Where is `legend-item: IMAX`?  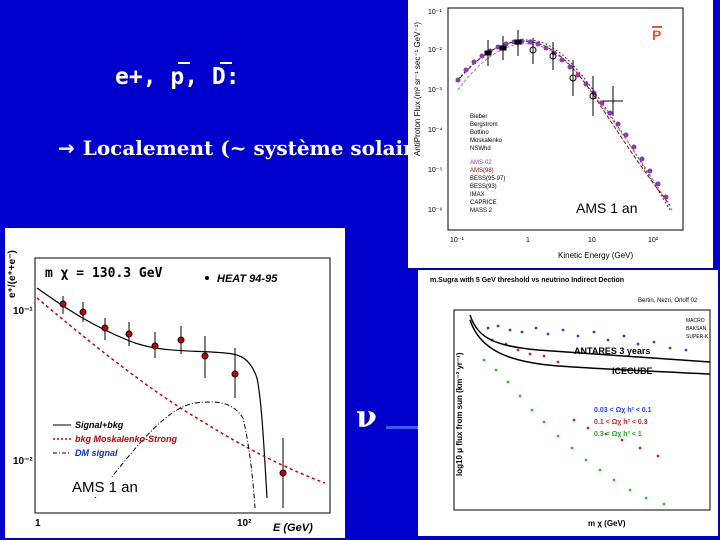 legend-item: IMAX is located at coordinates (477, 195).